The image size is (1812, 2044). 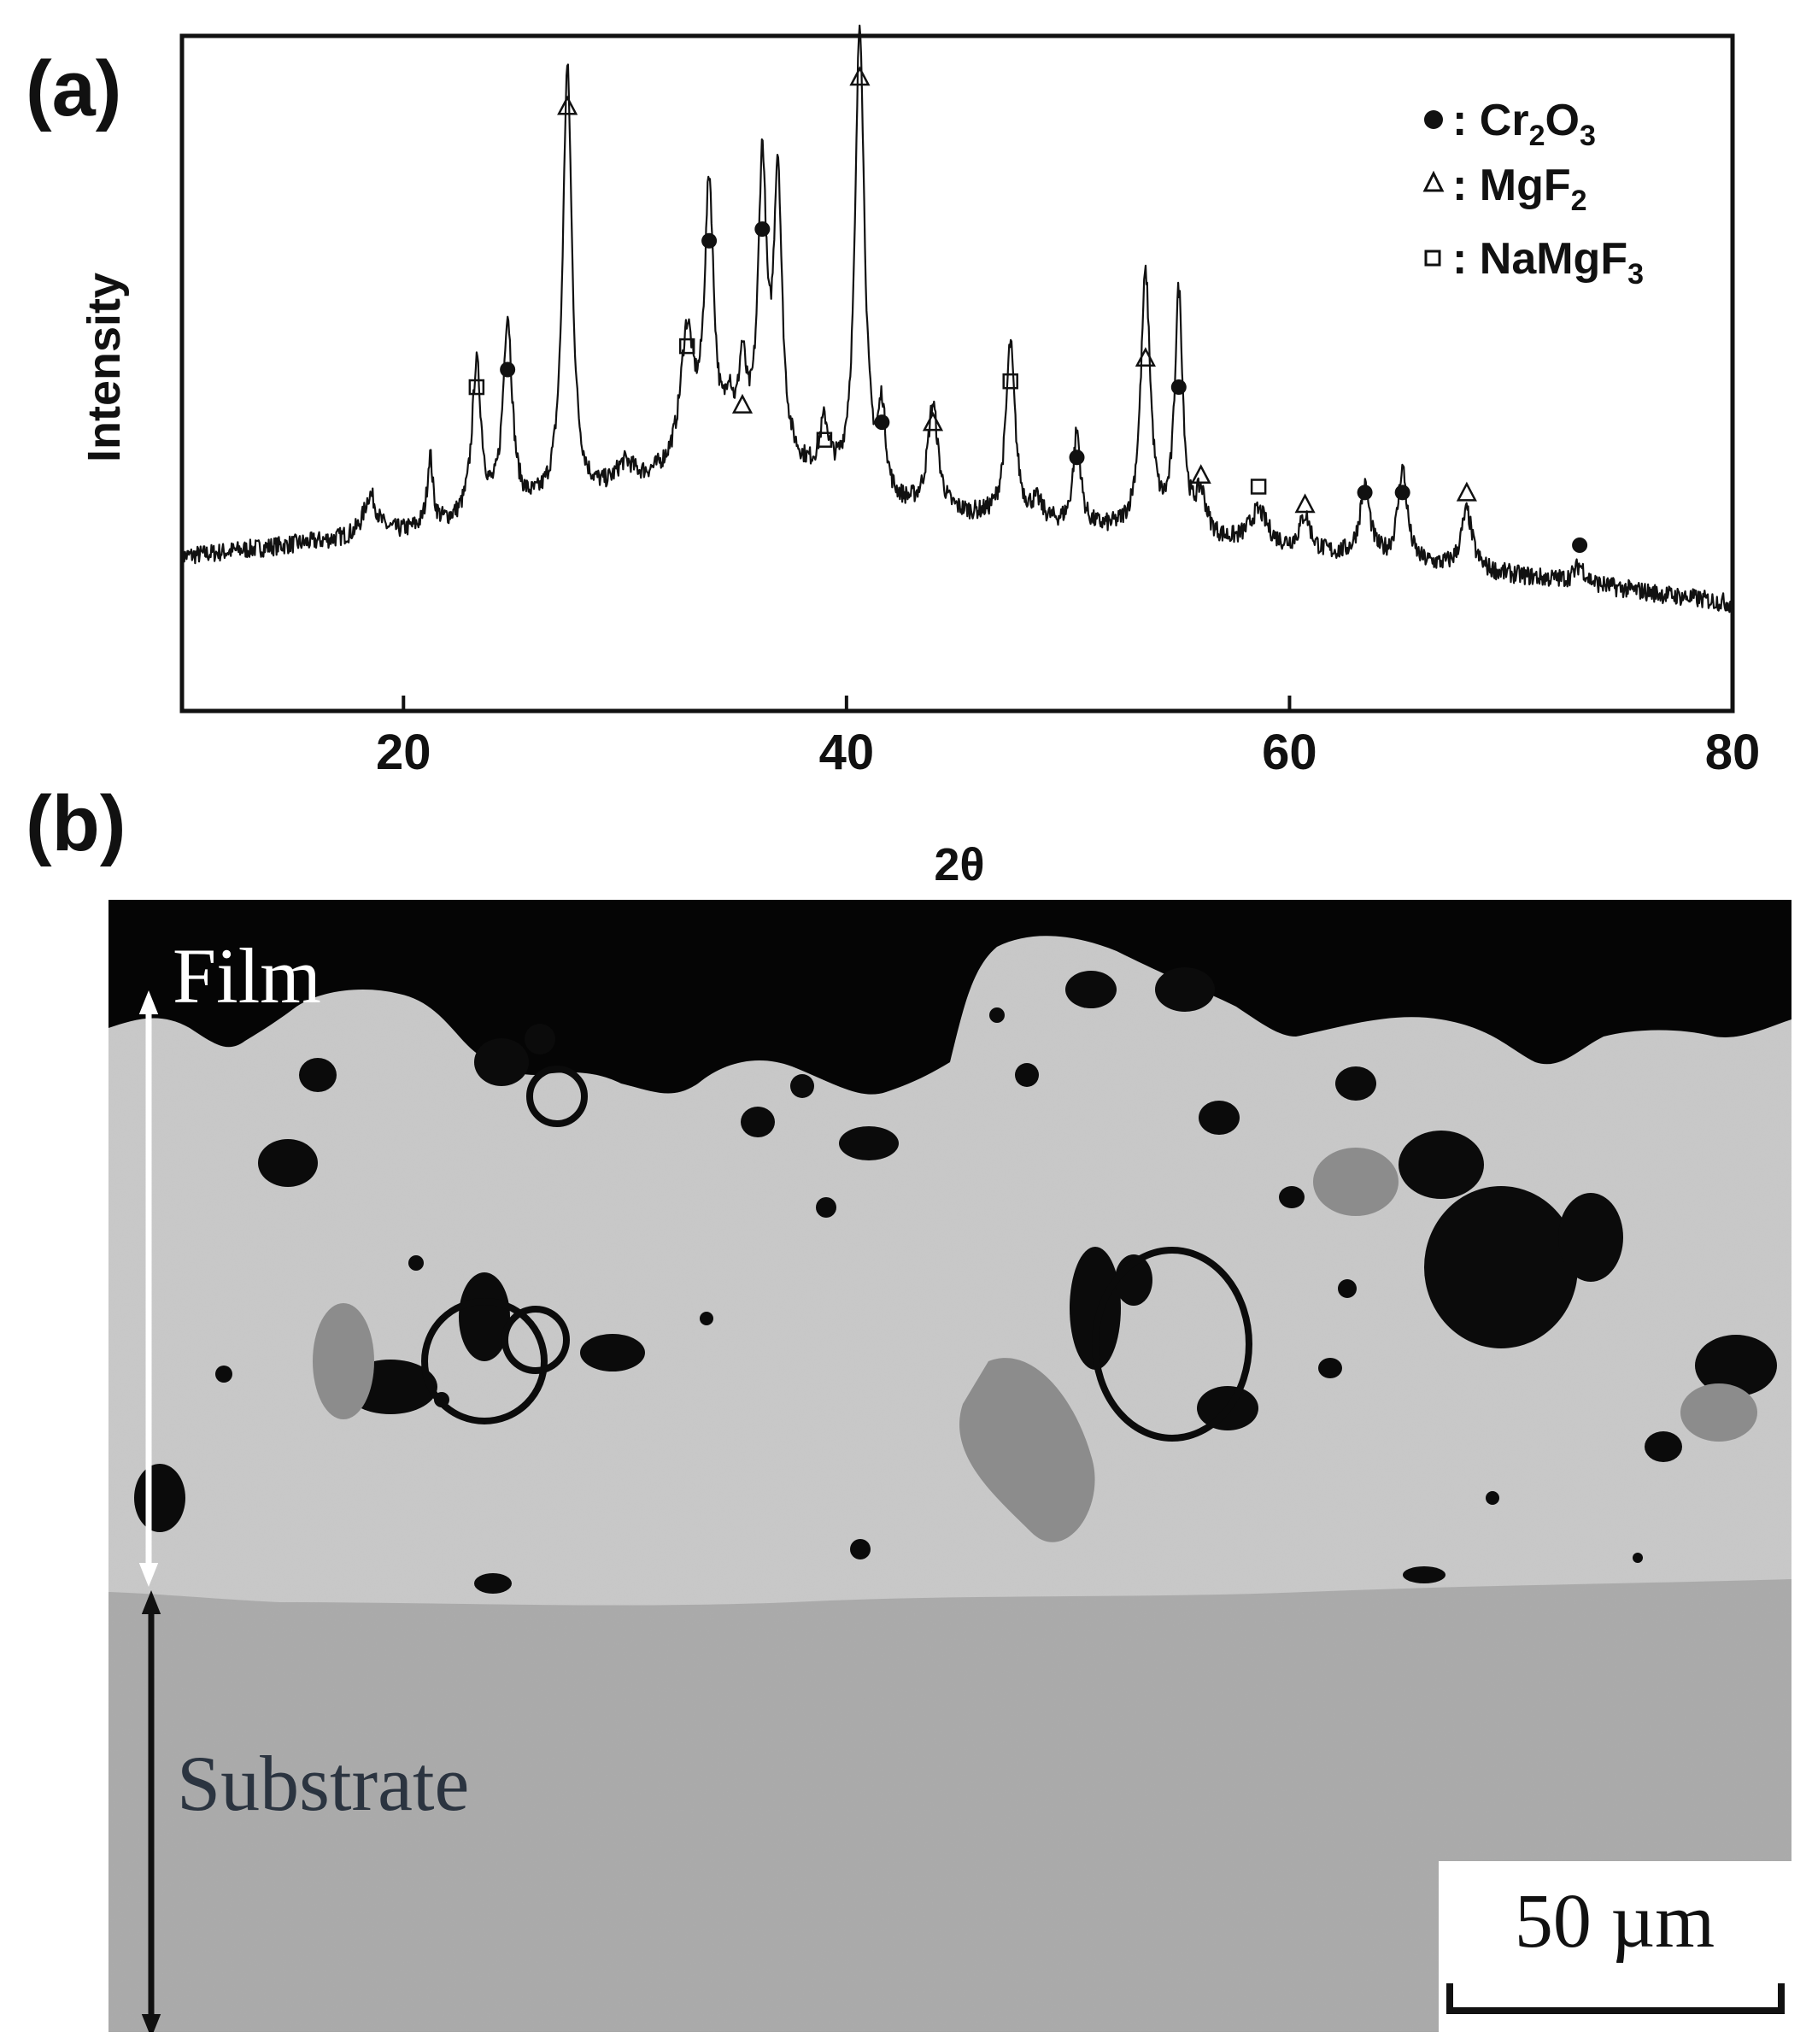 I want to click on peak-markers, so click(x=1028, y=309).